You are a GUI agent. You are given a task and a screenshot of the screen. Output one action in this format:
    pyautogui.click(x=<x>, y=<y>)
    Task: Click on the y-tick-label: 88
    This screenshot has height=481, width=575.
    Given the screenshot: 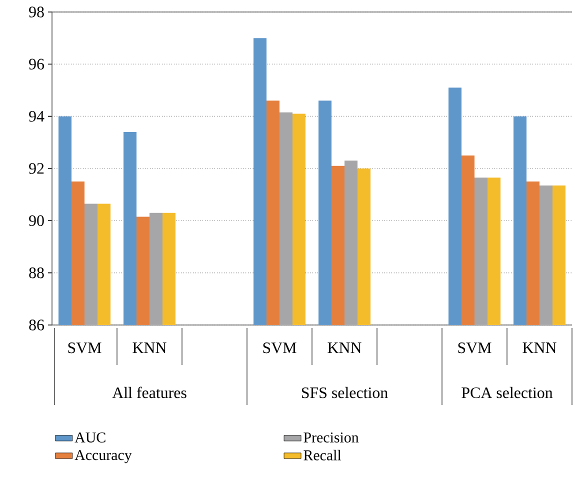 What is the action you would take?
    pyautogui.click(x=36, y=272)
    